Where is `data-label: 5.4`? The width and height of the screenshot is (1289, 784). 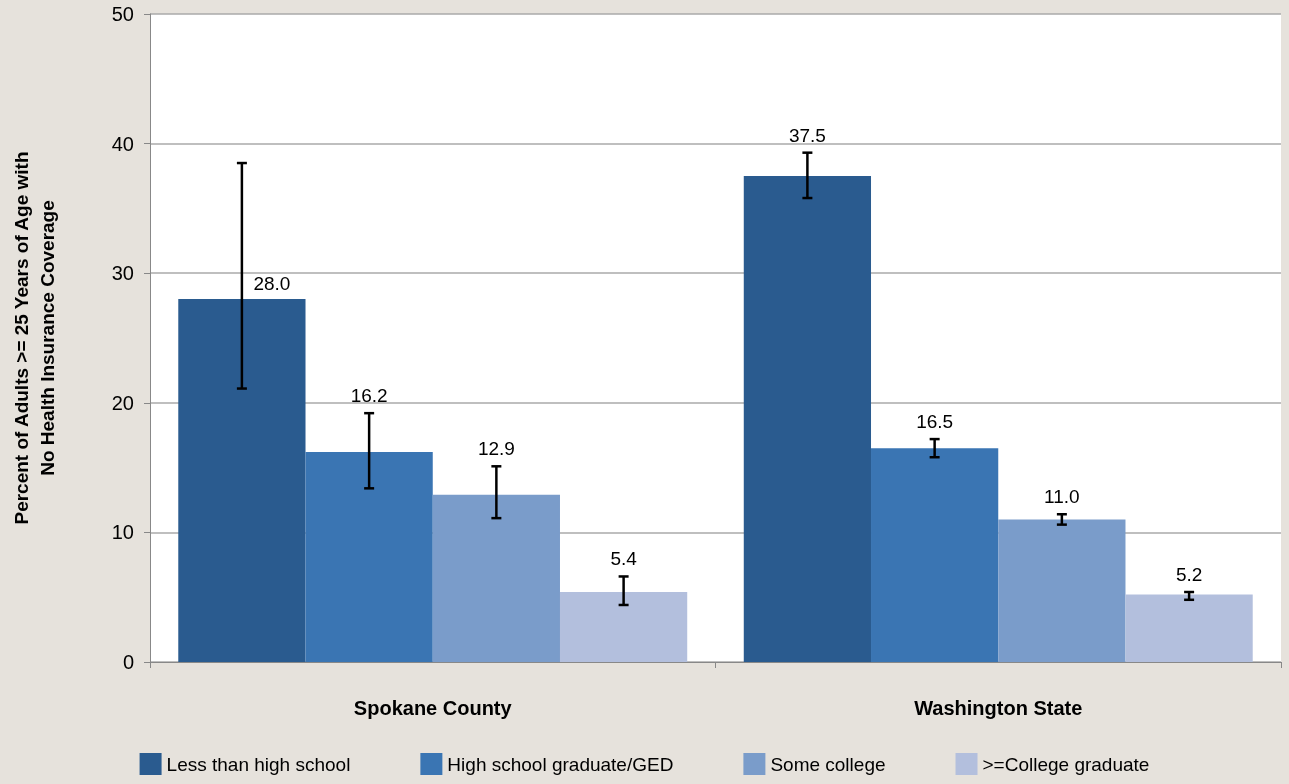
data-label: 5.4 is located at coordinates (624, 559).